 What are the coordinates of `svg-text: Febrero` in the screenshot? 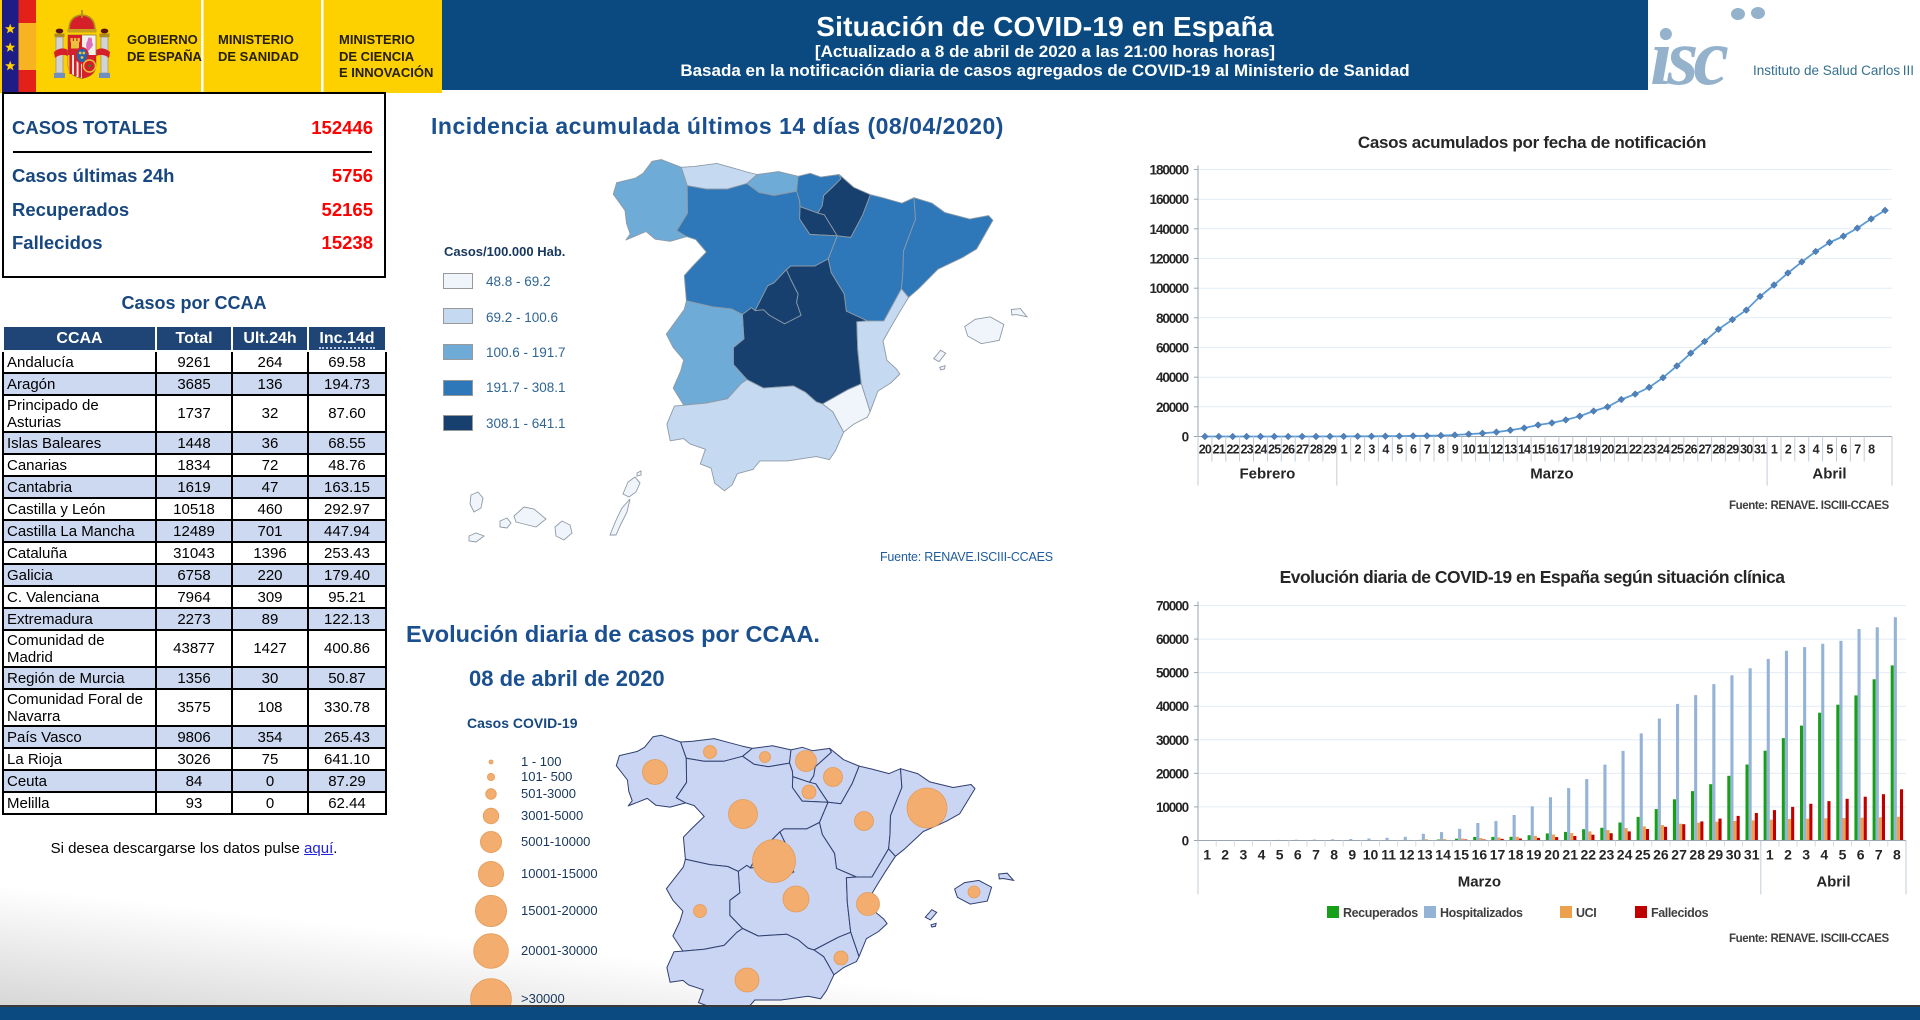 It's located at (1267, 474).